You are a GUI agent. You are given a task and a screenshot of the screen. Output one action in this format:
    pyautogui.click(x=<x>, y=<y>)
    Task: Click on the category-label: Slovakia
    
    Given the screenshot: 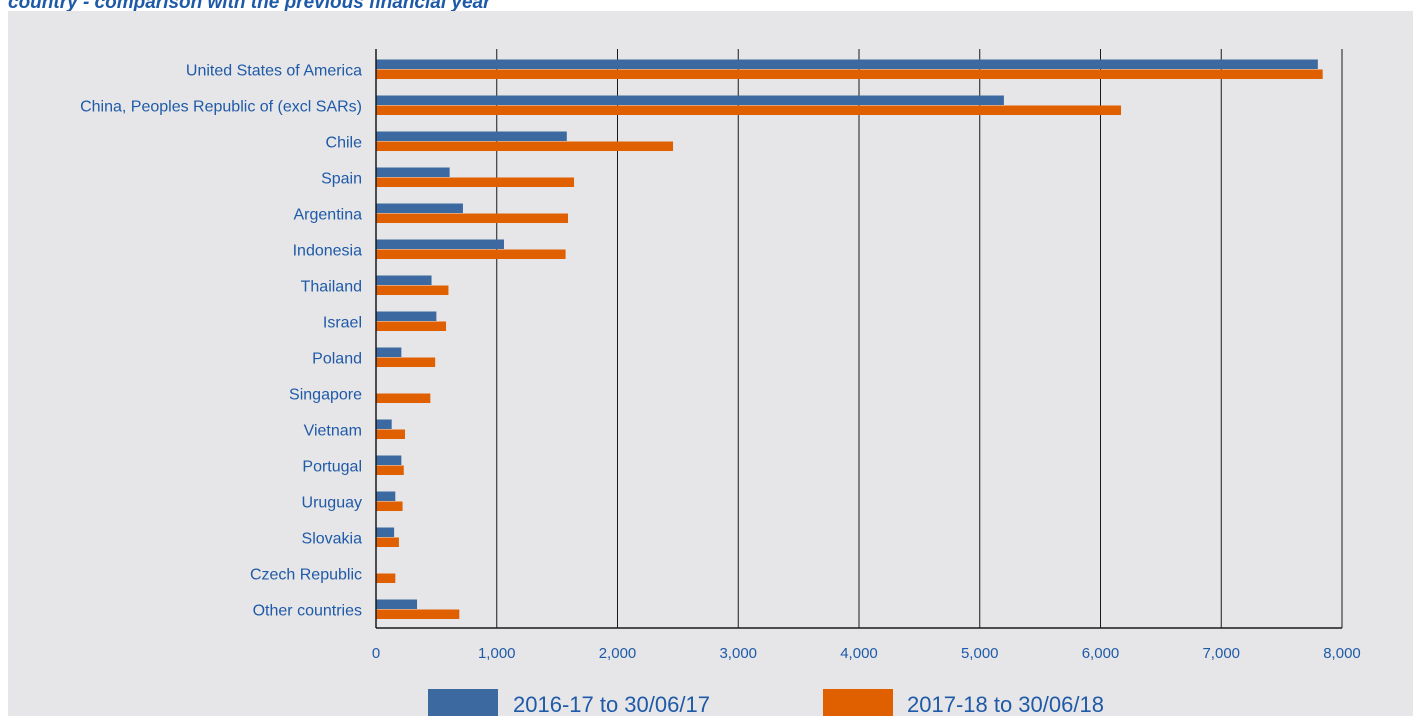 What is the action you would take?
    pyautogui.click(x=332, y=539)
    